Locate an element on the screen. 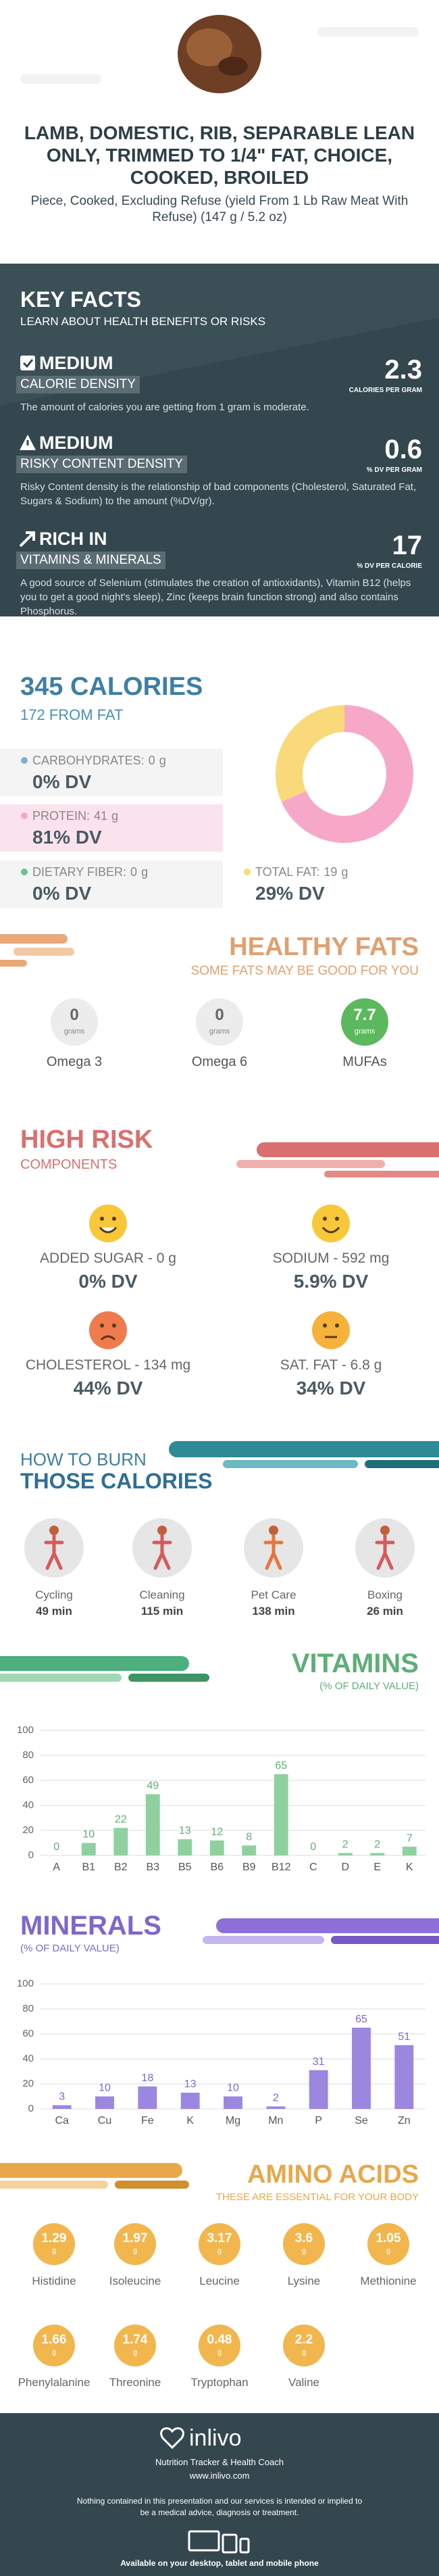  x-tick-label: C is located at coordinates (313, 1868).